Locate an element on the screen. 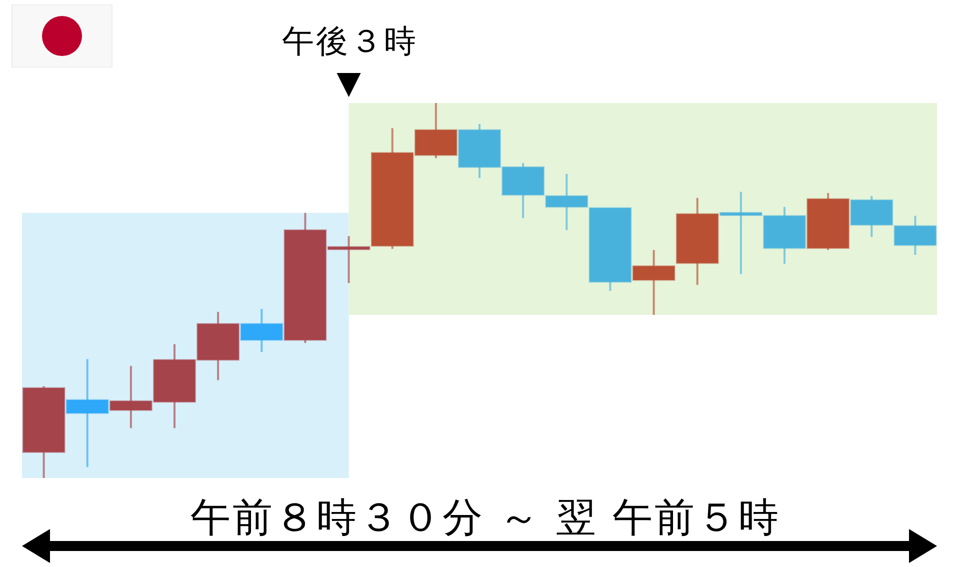  text: 午前８時３０分 ～ 翌 午前５時 is located at coordinates (485, 518).